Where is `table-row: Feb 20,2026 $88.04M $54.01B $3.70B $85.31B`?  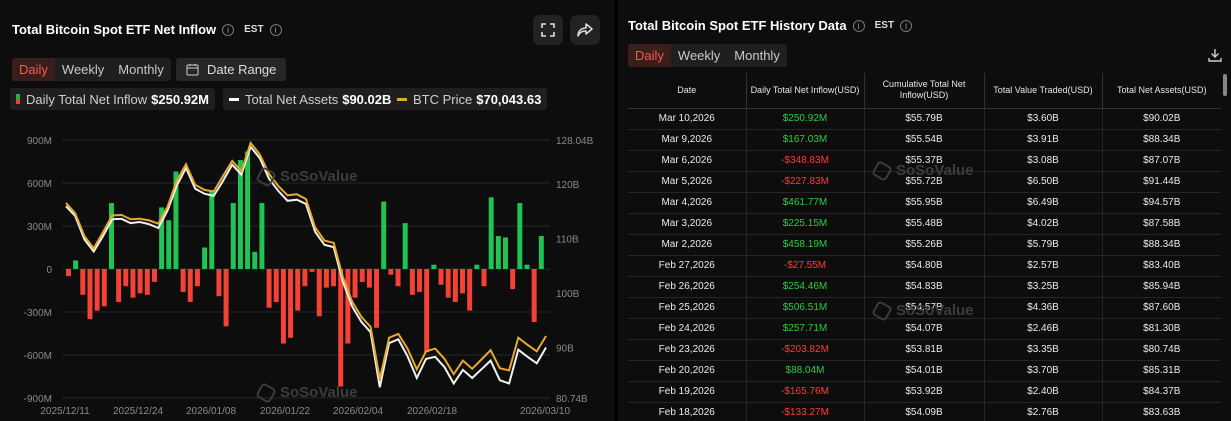 table-row: Feb 20,2026 $88.04M $54.01B $3.70B $85.31B is located at coordinates (924, 371).